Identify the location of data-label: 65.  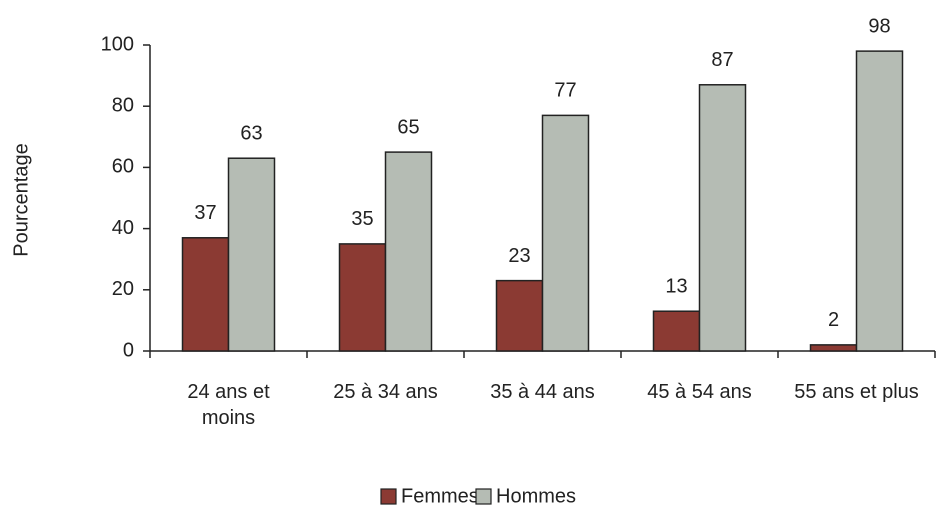
(408, 127).